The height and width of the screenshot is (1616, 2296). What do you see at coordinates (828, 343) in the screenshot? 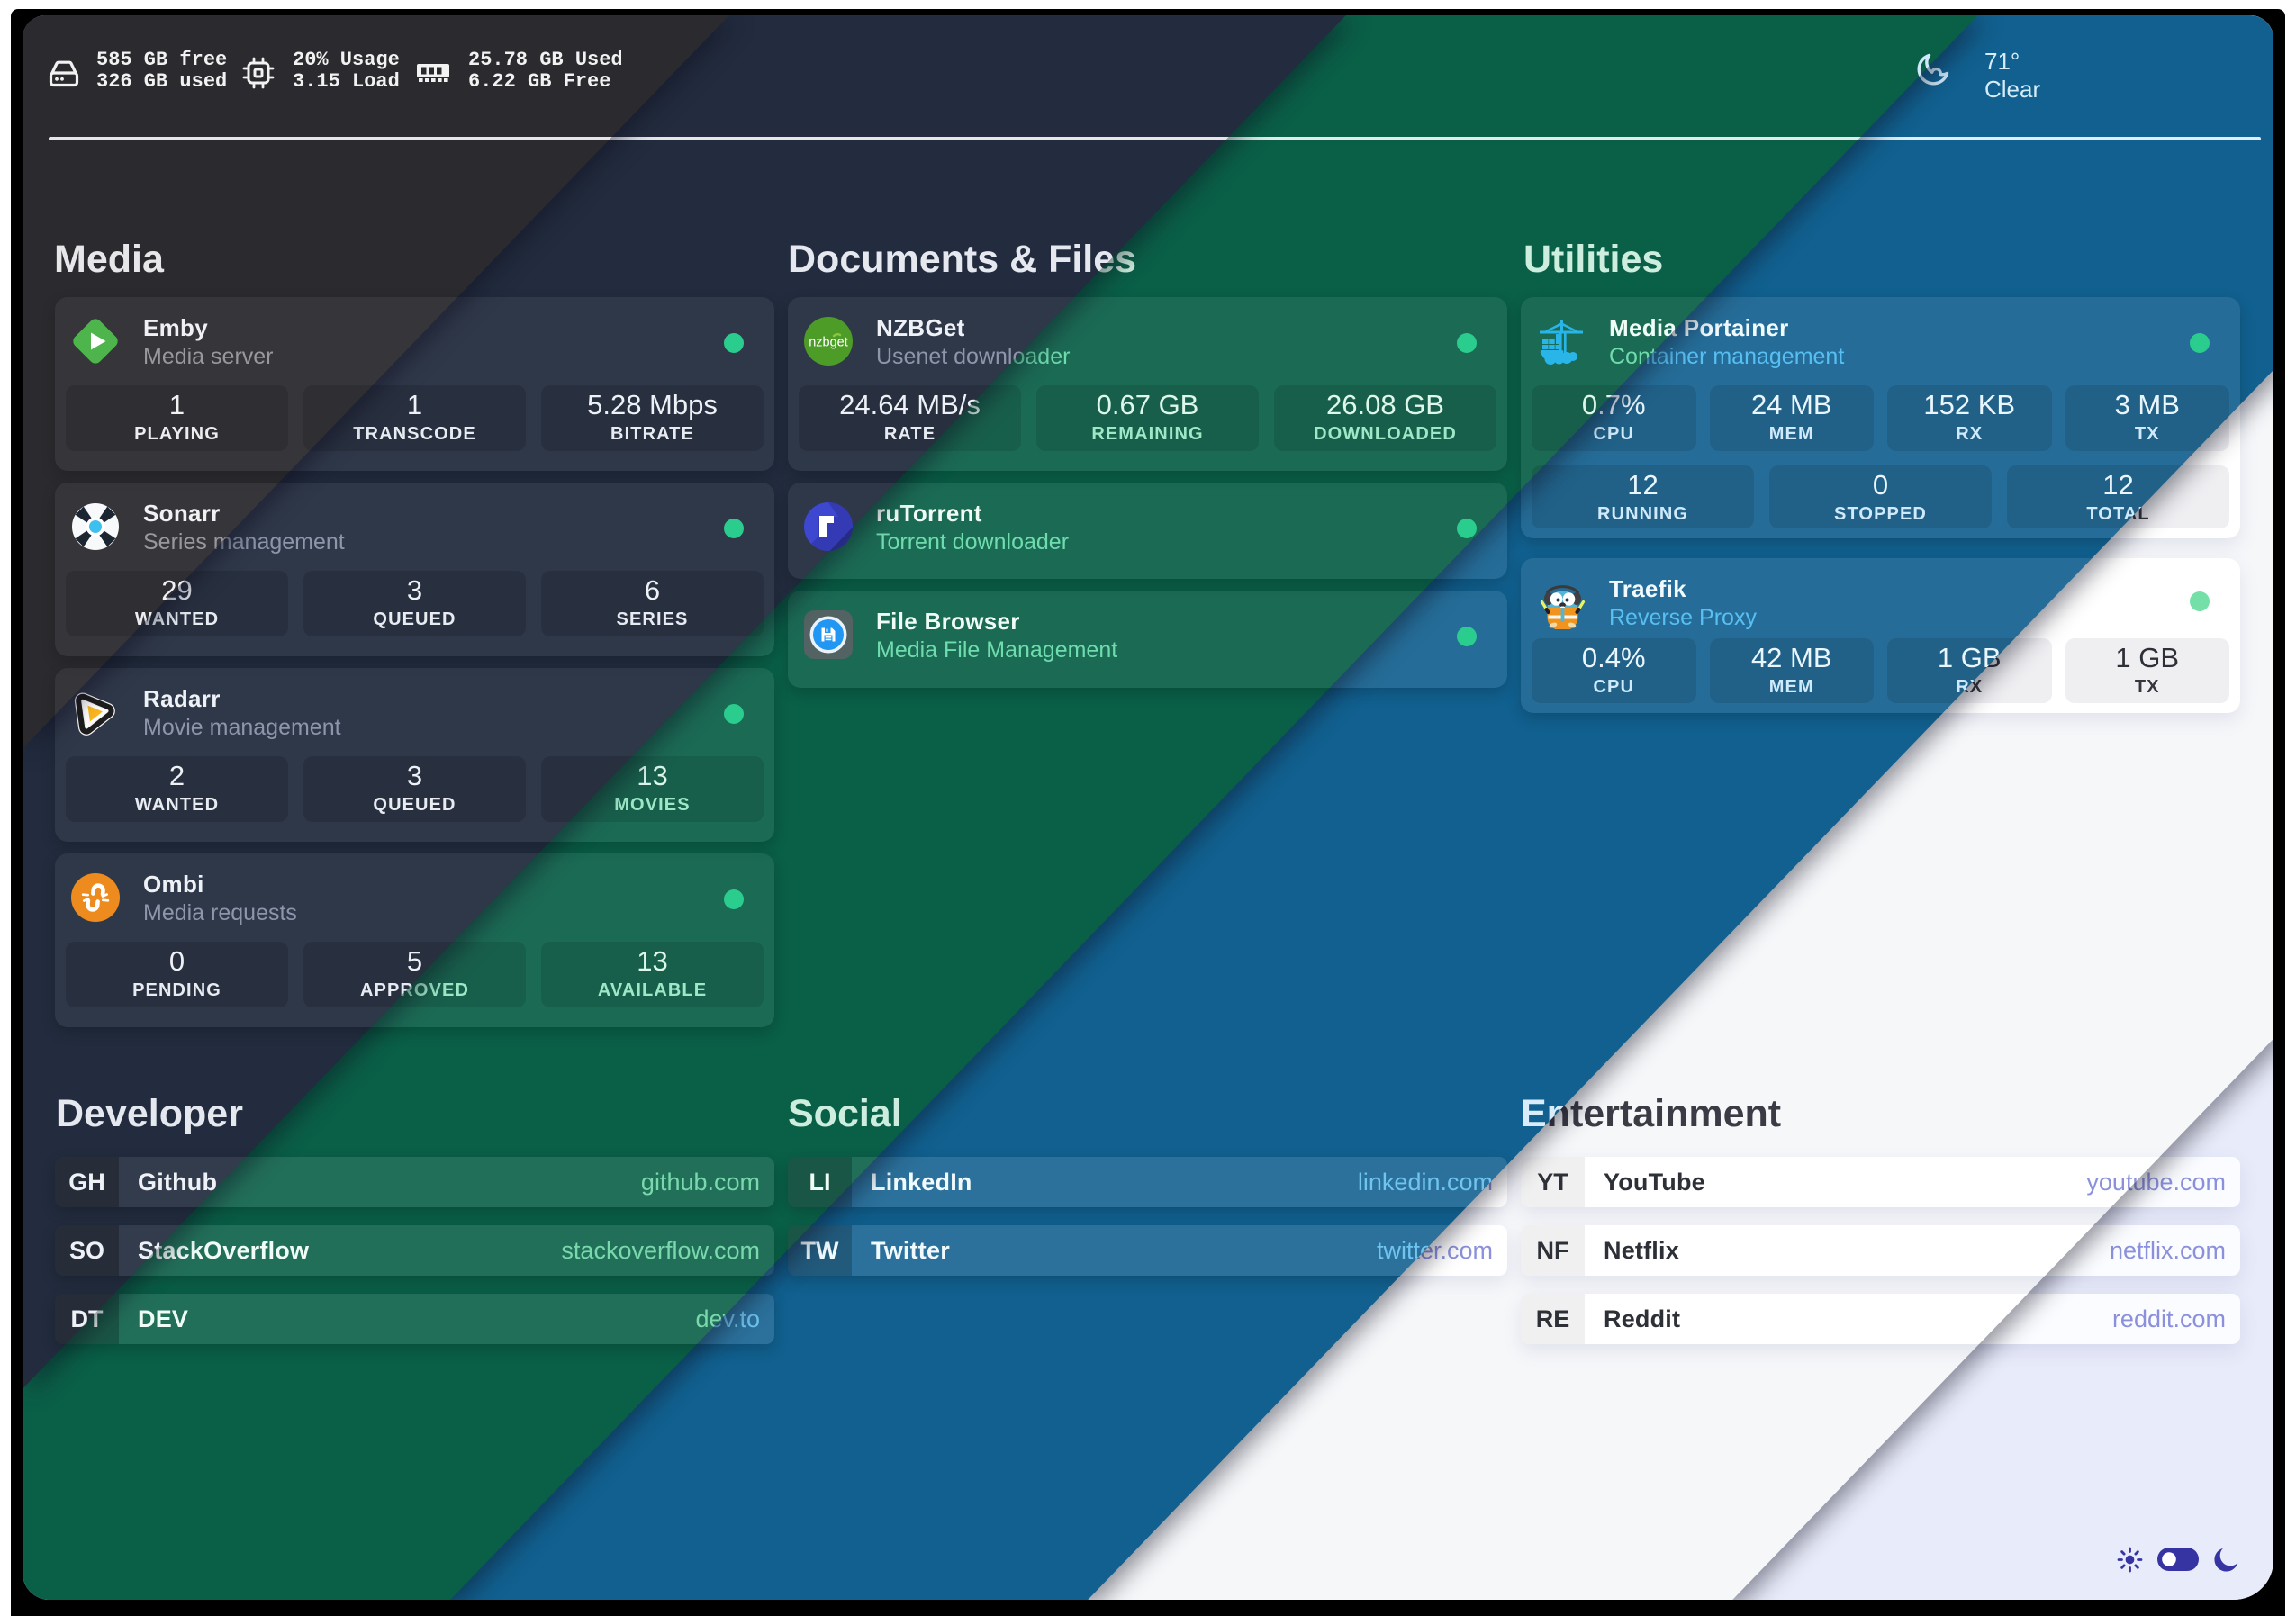
I see `svg-text: nzbget` at bounding box center [828, 343].